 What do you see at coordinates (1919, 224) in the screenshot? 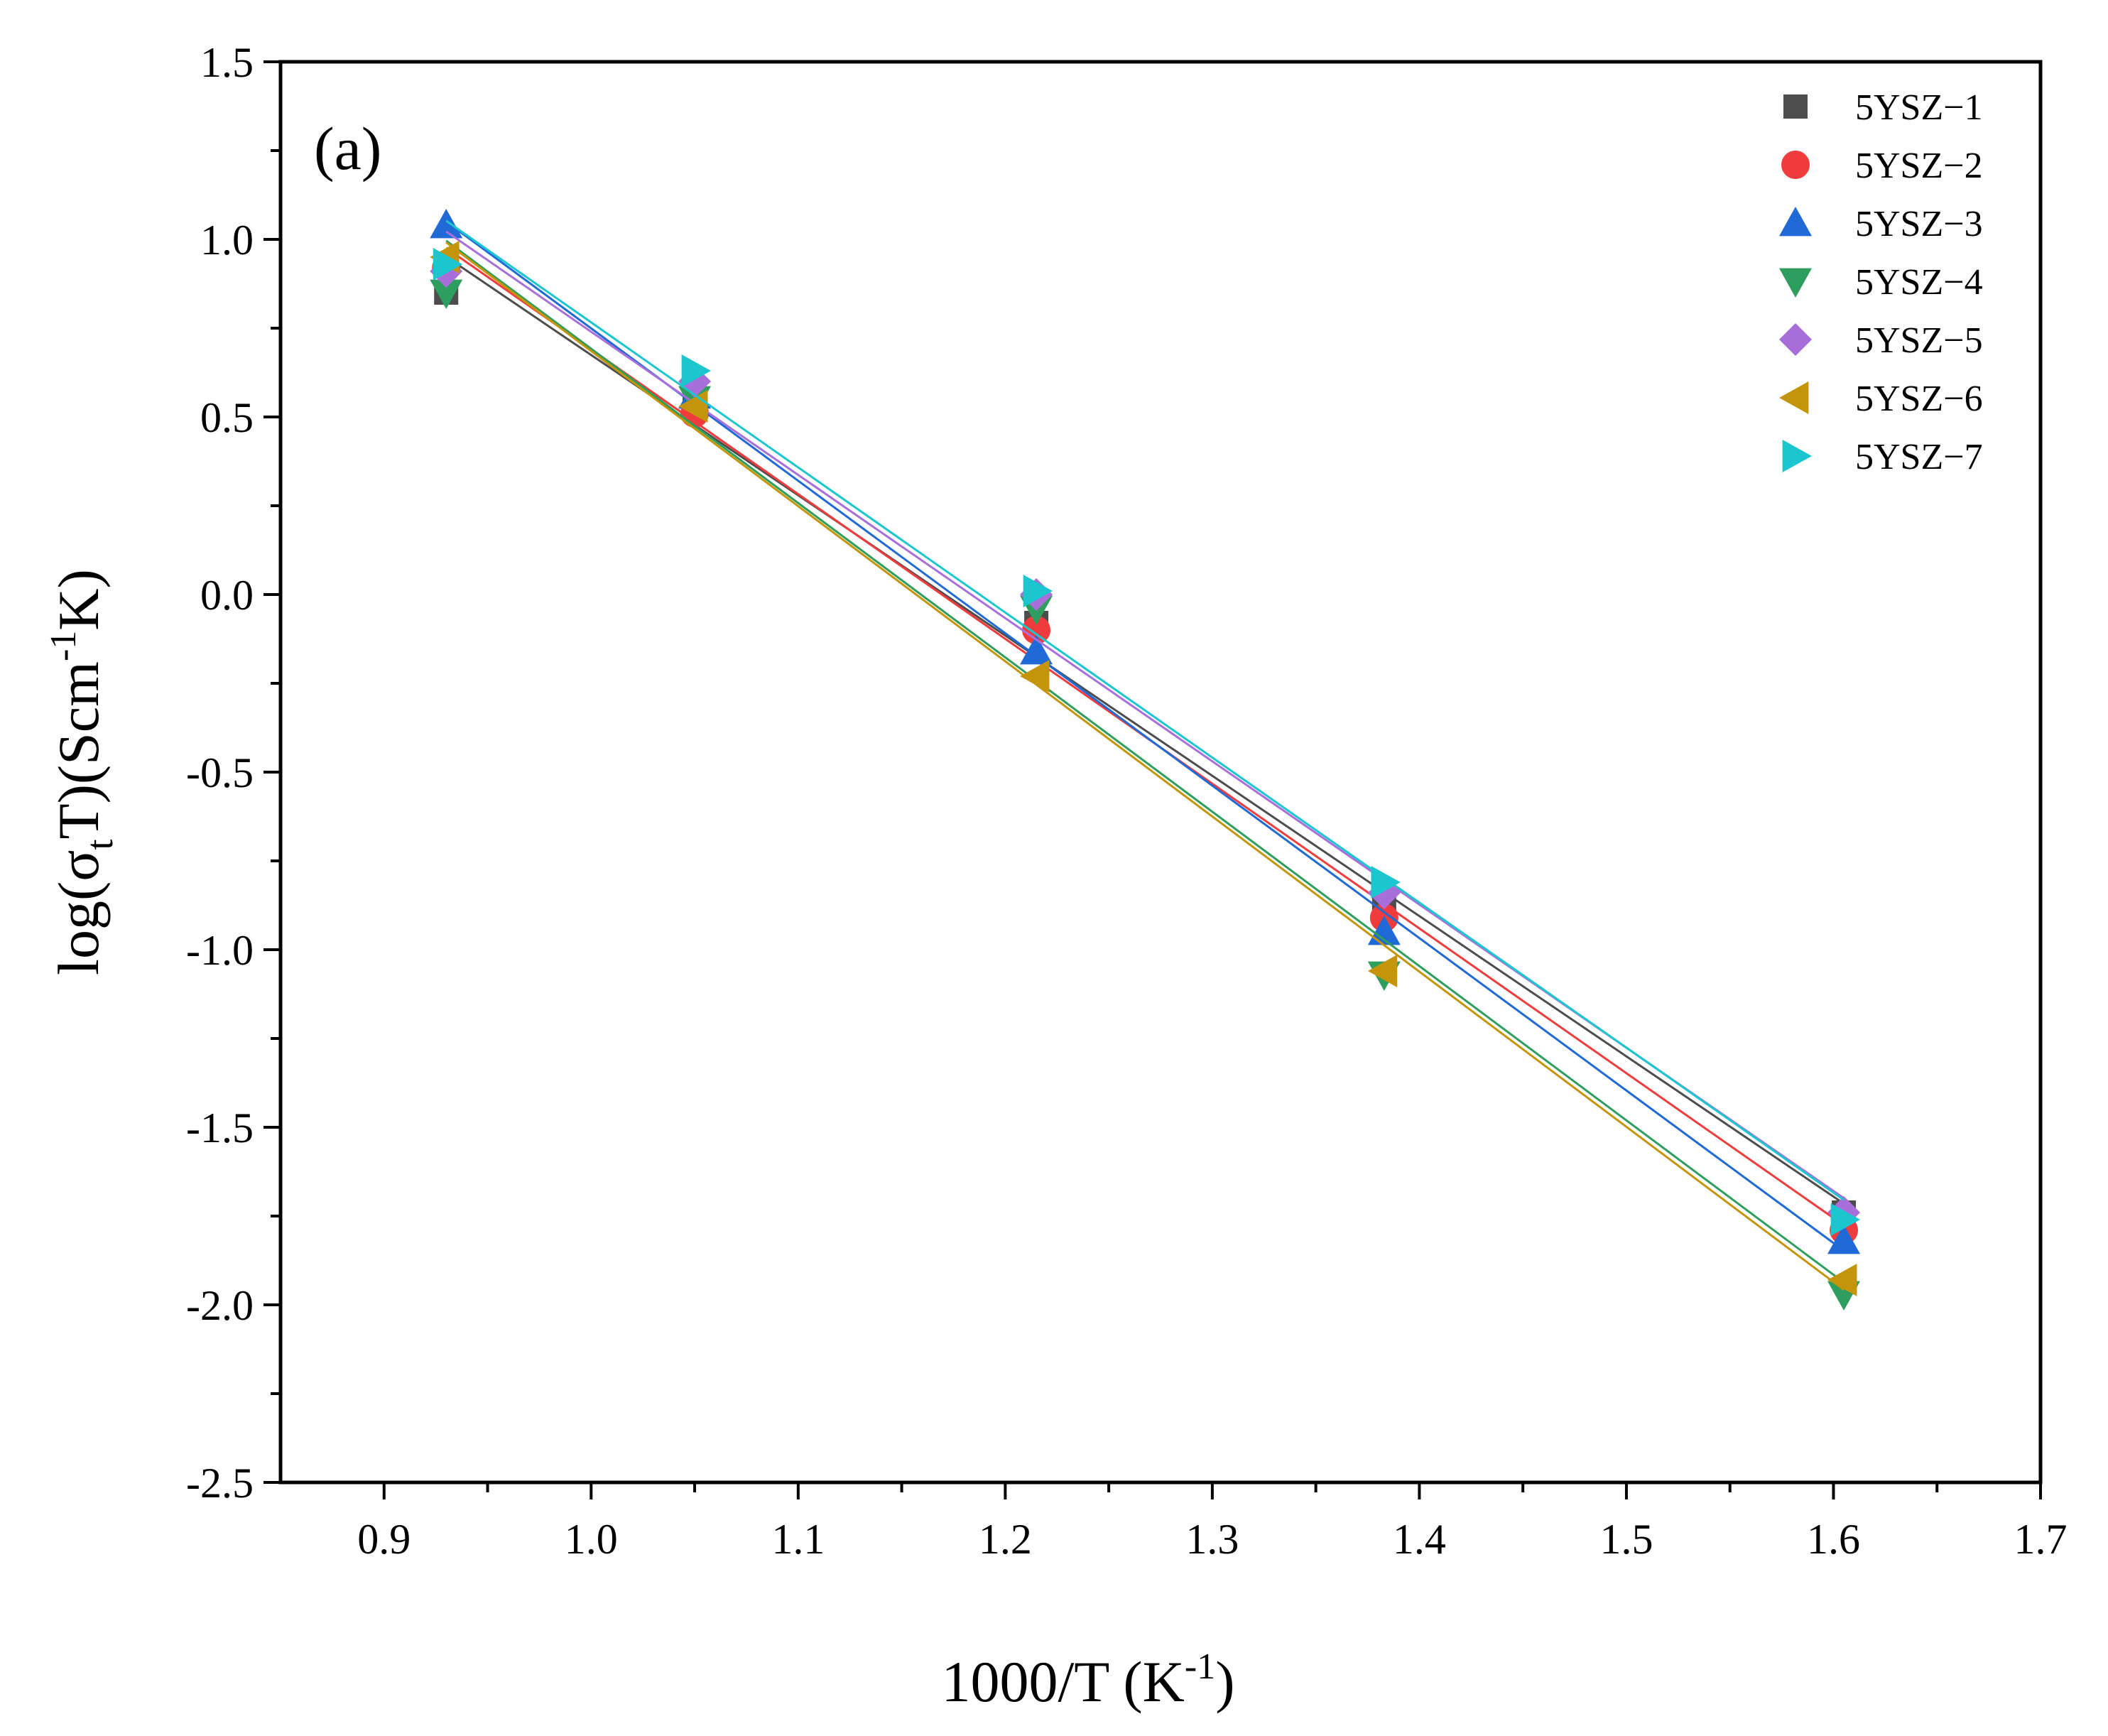
I see `legend-label: 5YSZ−3` at bounding box center [1919, 224].